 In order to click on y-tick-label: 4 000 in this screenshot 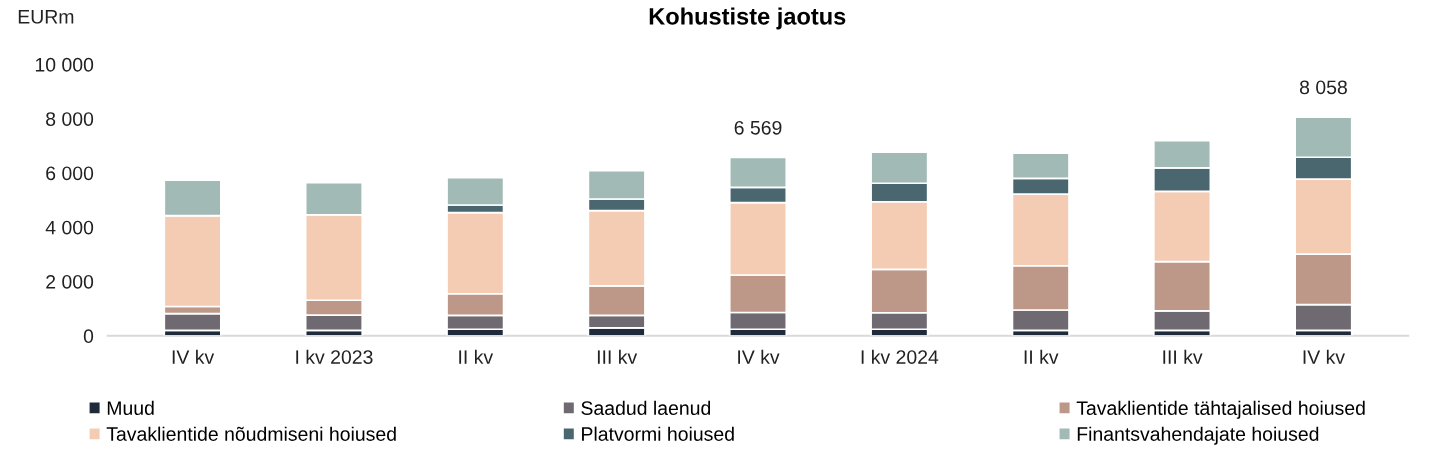, I will do `click(69, 227)`.